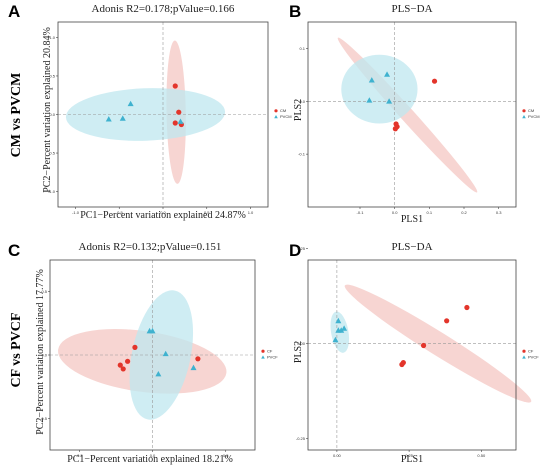  Describe the element at coordinates (52, 191) in the screenshot. I see `panel-a-ytick-label: -1.0` at that location.